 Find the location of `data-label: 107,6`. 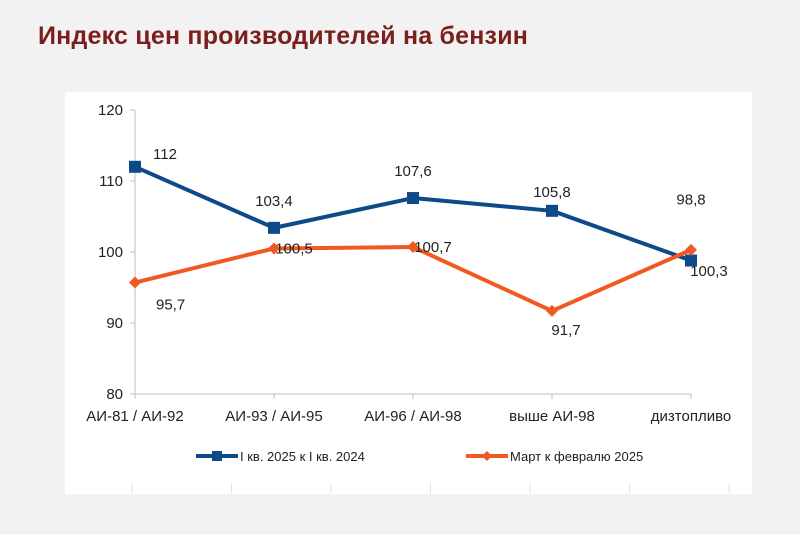

data-label: 107,6 is located at coordinates (413, 171).